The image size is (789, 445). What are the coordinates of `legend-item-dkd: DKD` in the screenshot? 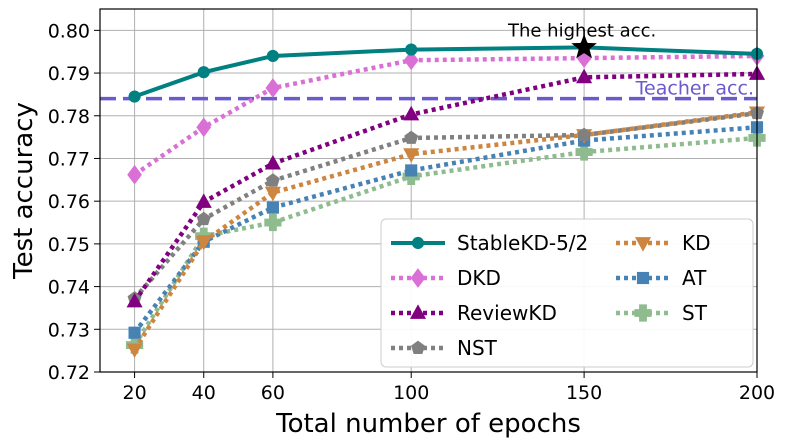 It's located at (446, 278).